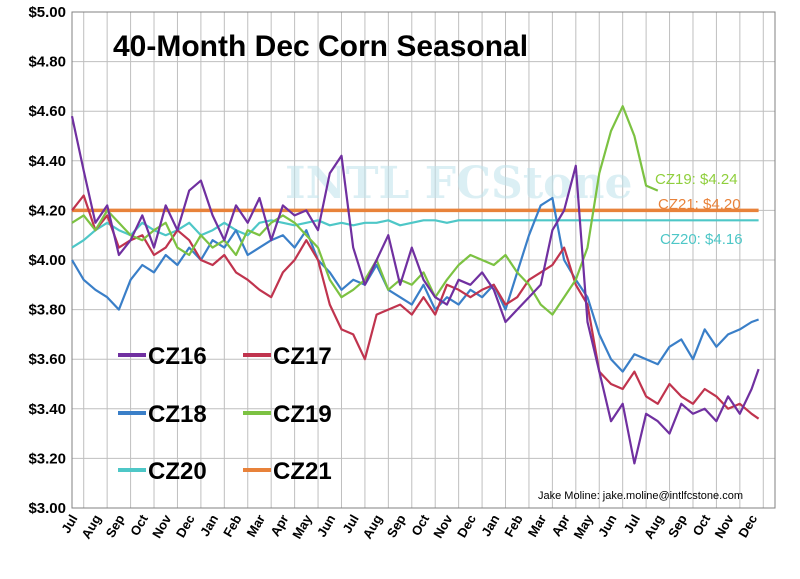  I want to click on watermark-text: INTL FCStone, so click(459, 183).